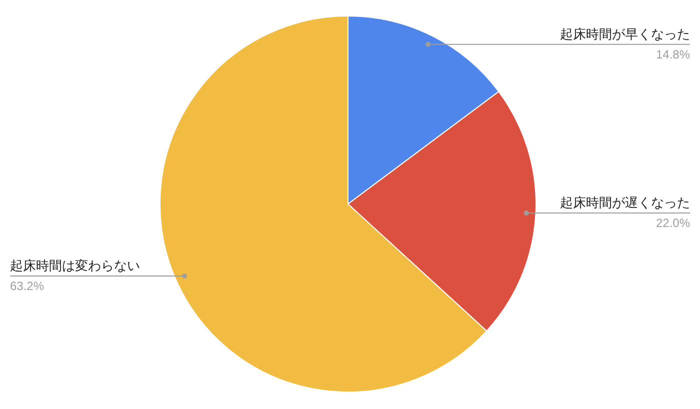 Image resolution: width=700 pixels, height=409 pixels. I want to click on data-label: 14.8%, so click(673, 54).